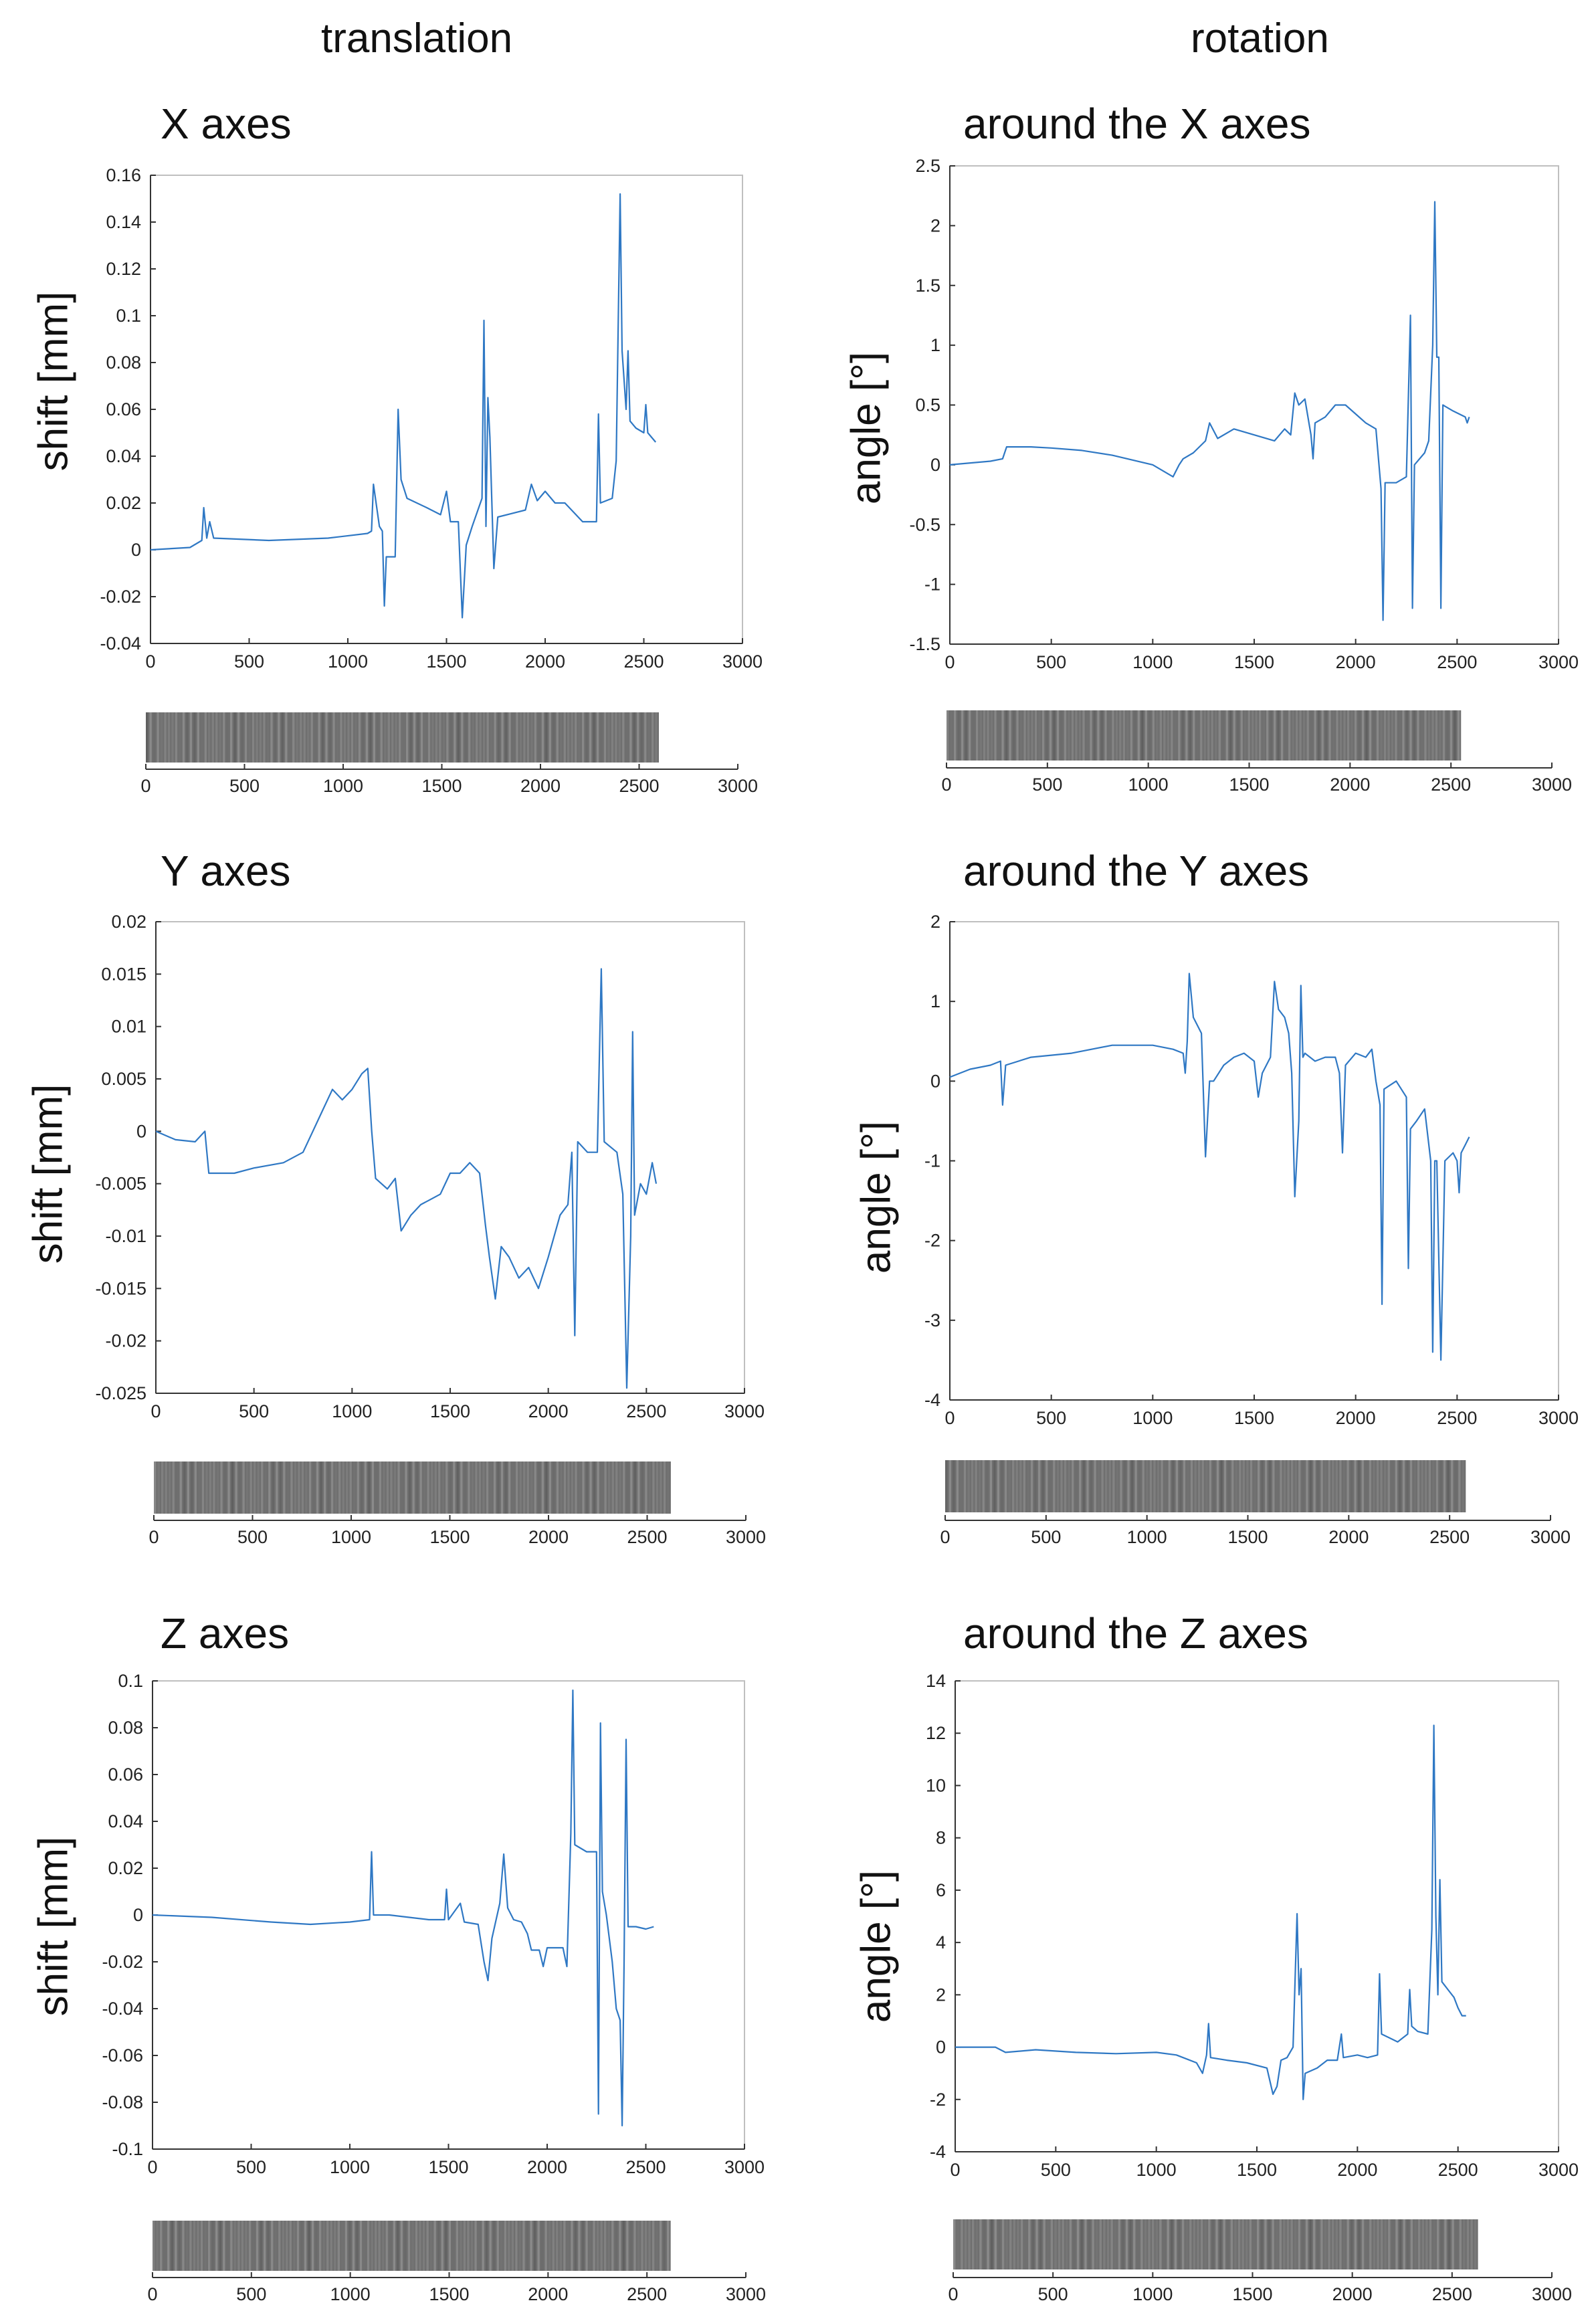  Describe the element at coordinates (226, 124) in the screenshot. I see `panel-title-x-translation: X axes` at that location.